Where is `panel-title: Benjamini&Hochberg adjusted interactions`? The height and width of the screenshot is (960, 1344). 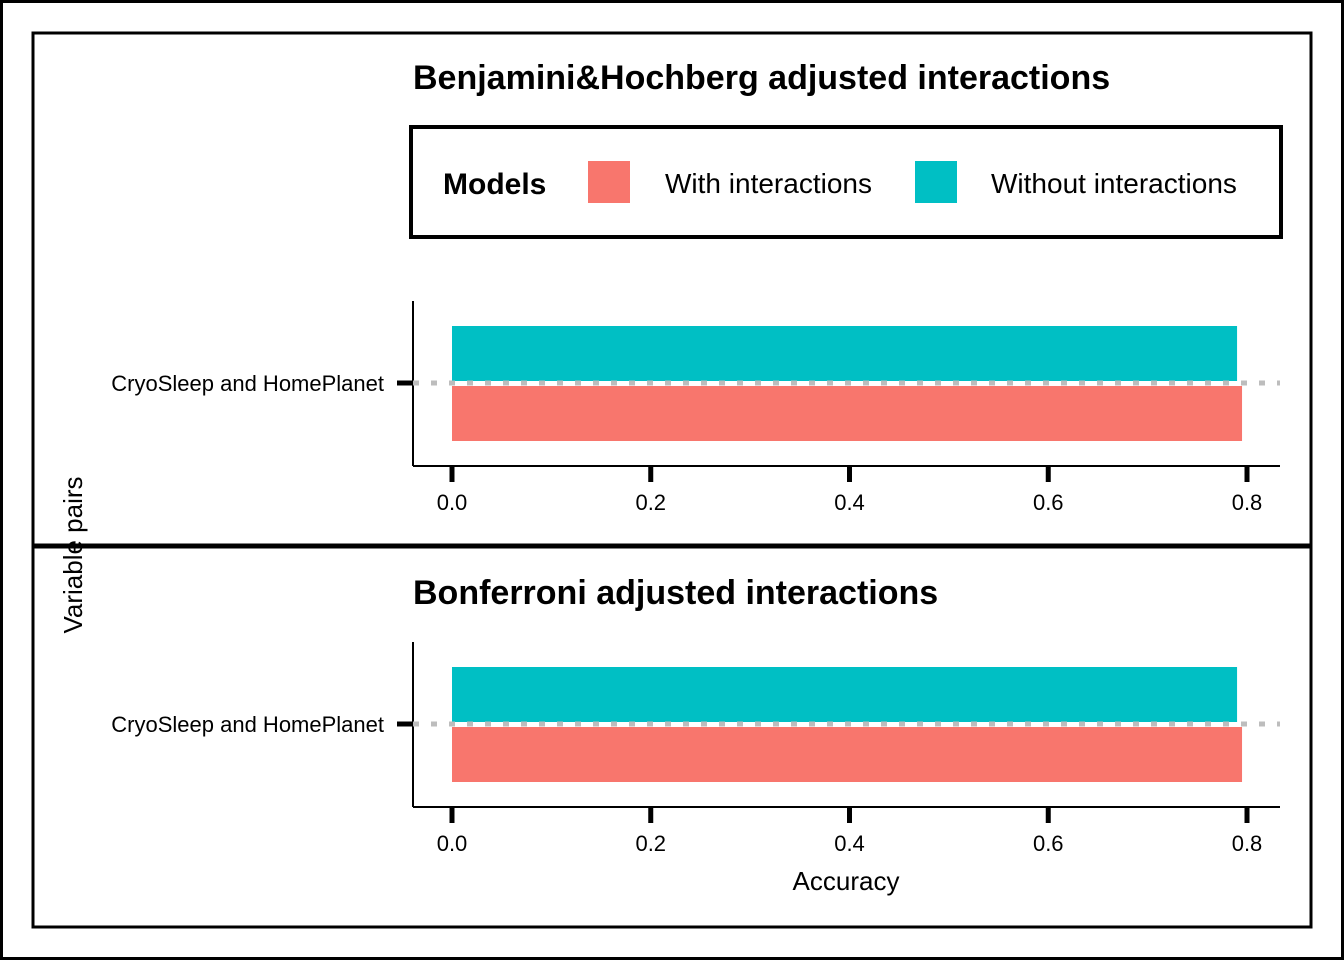
panel-title: Benjamini&Hochberg adjusted interactions is located at coordinates (761, 78).